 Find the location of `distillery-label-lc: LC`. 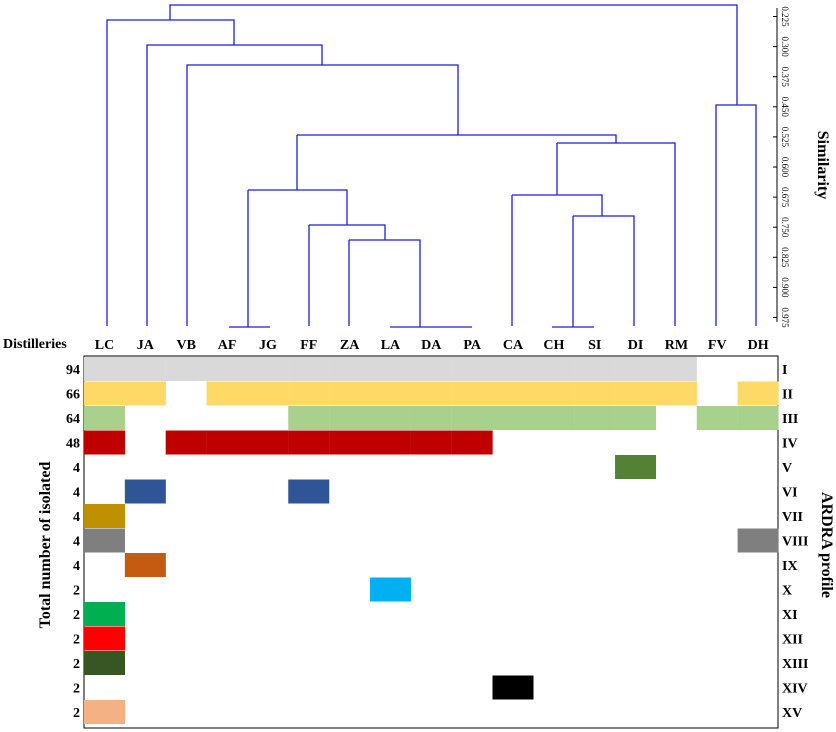

distillery-label-lc: LC is located at coordinates (104, 345).